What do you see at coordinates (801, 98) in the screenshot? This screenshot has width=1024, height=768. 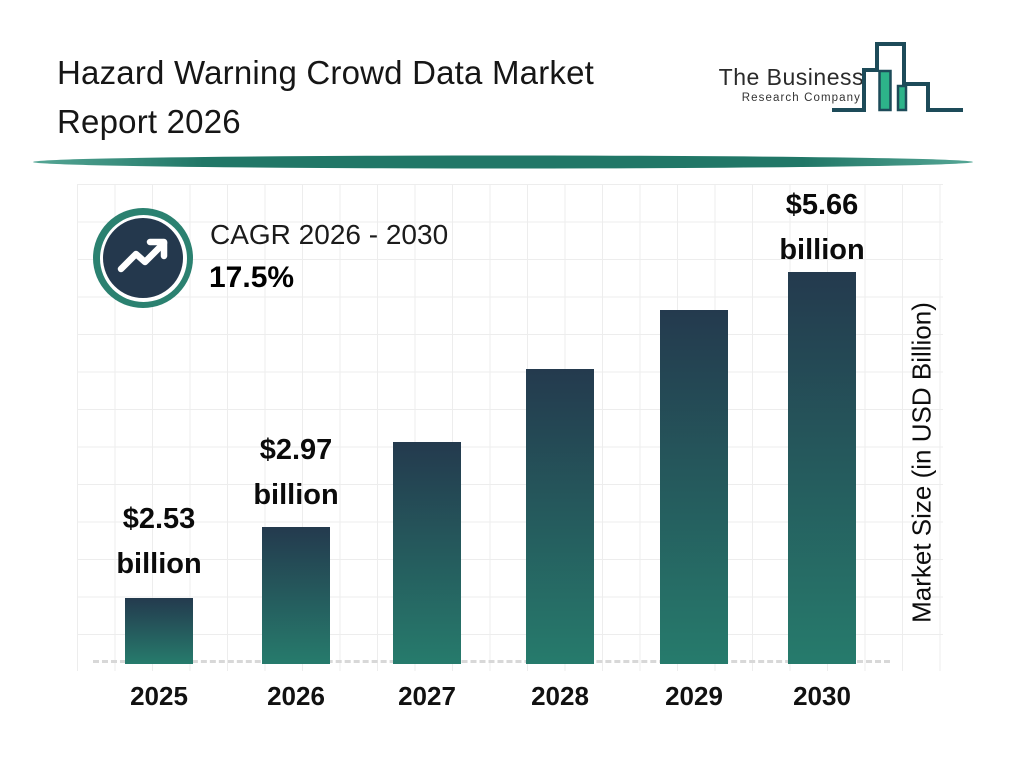 I see `logo-company-subtitle: Research Company` at bounding box center [801, 98].